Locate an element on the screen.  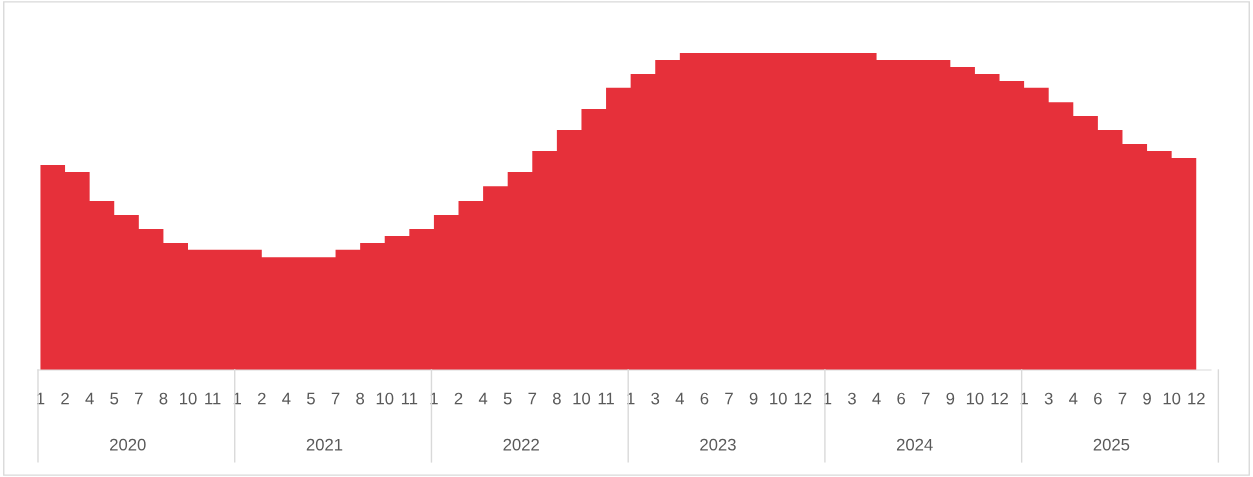
text: 2025 is located at coordinates (1111, 444).